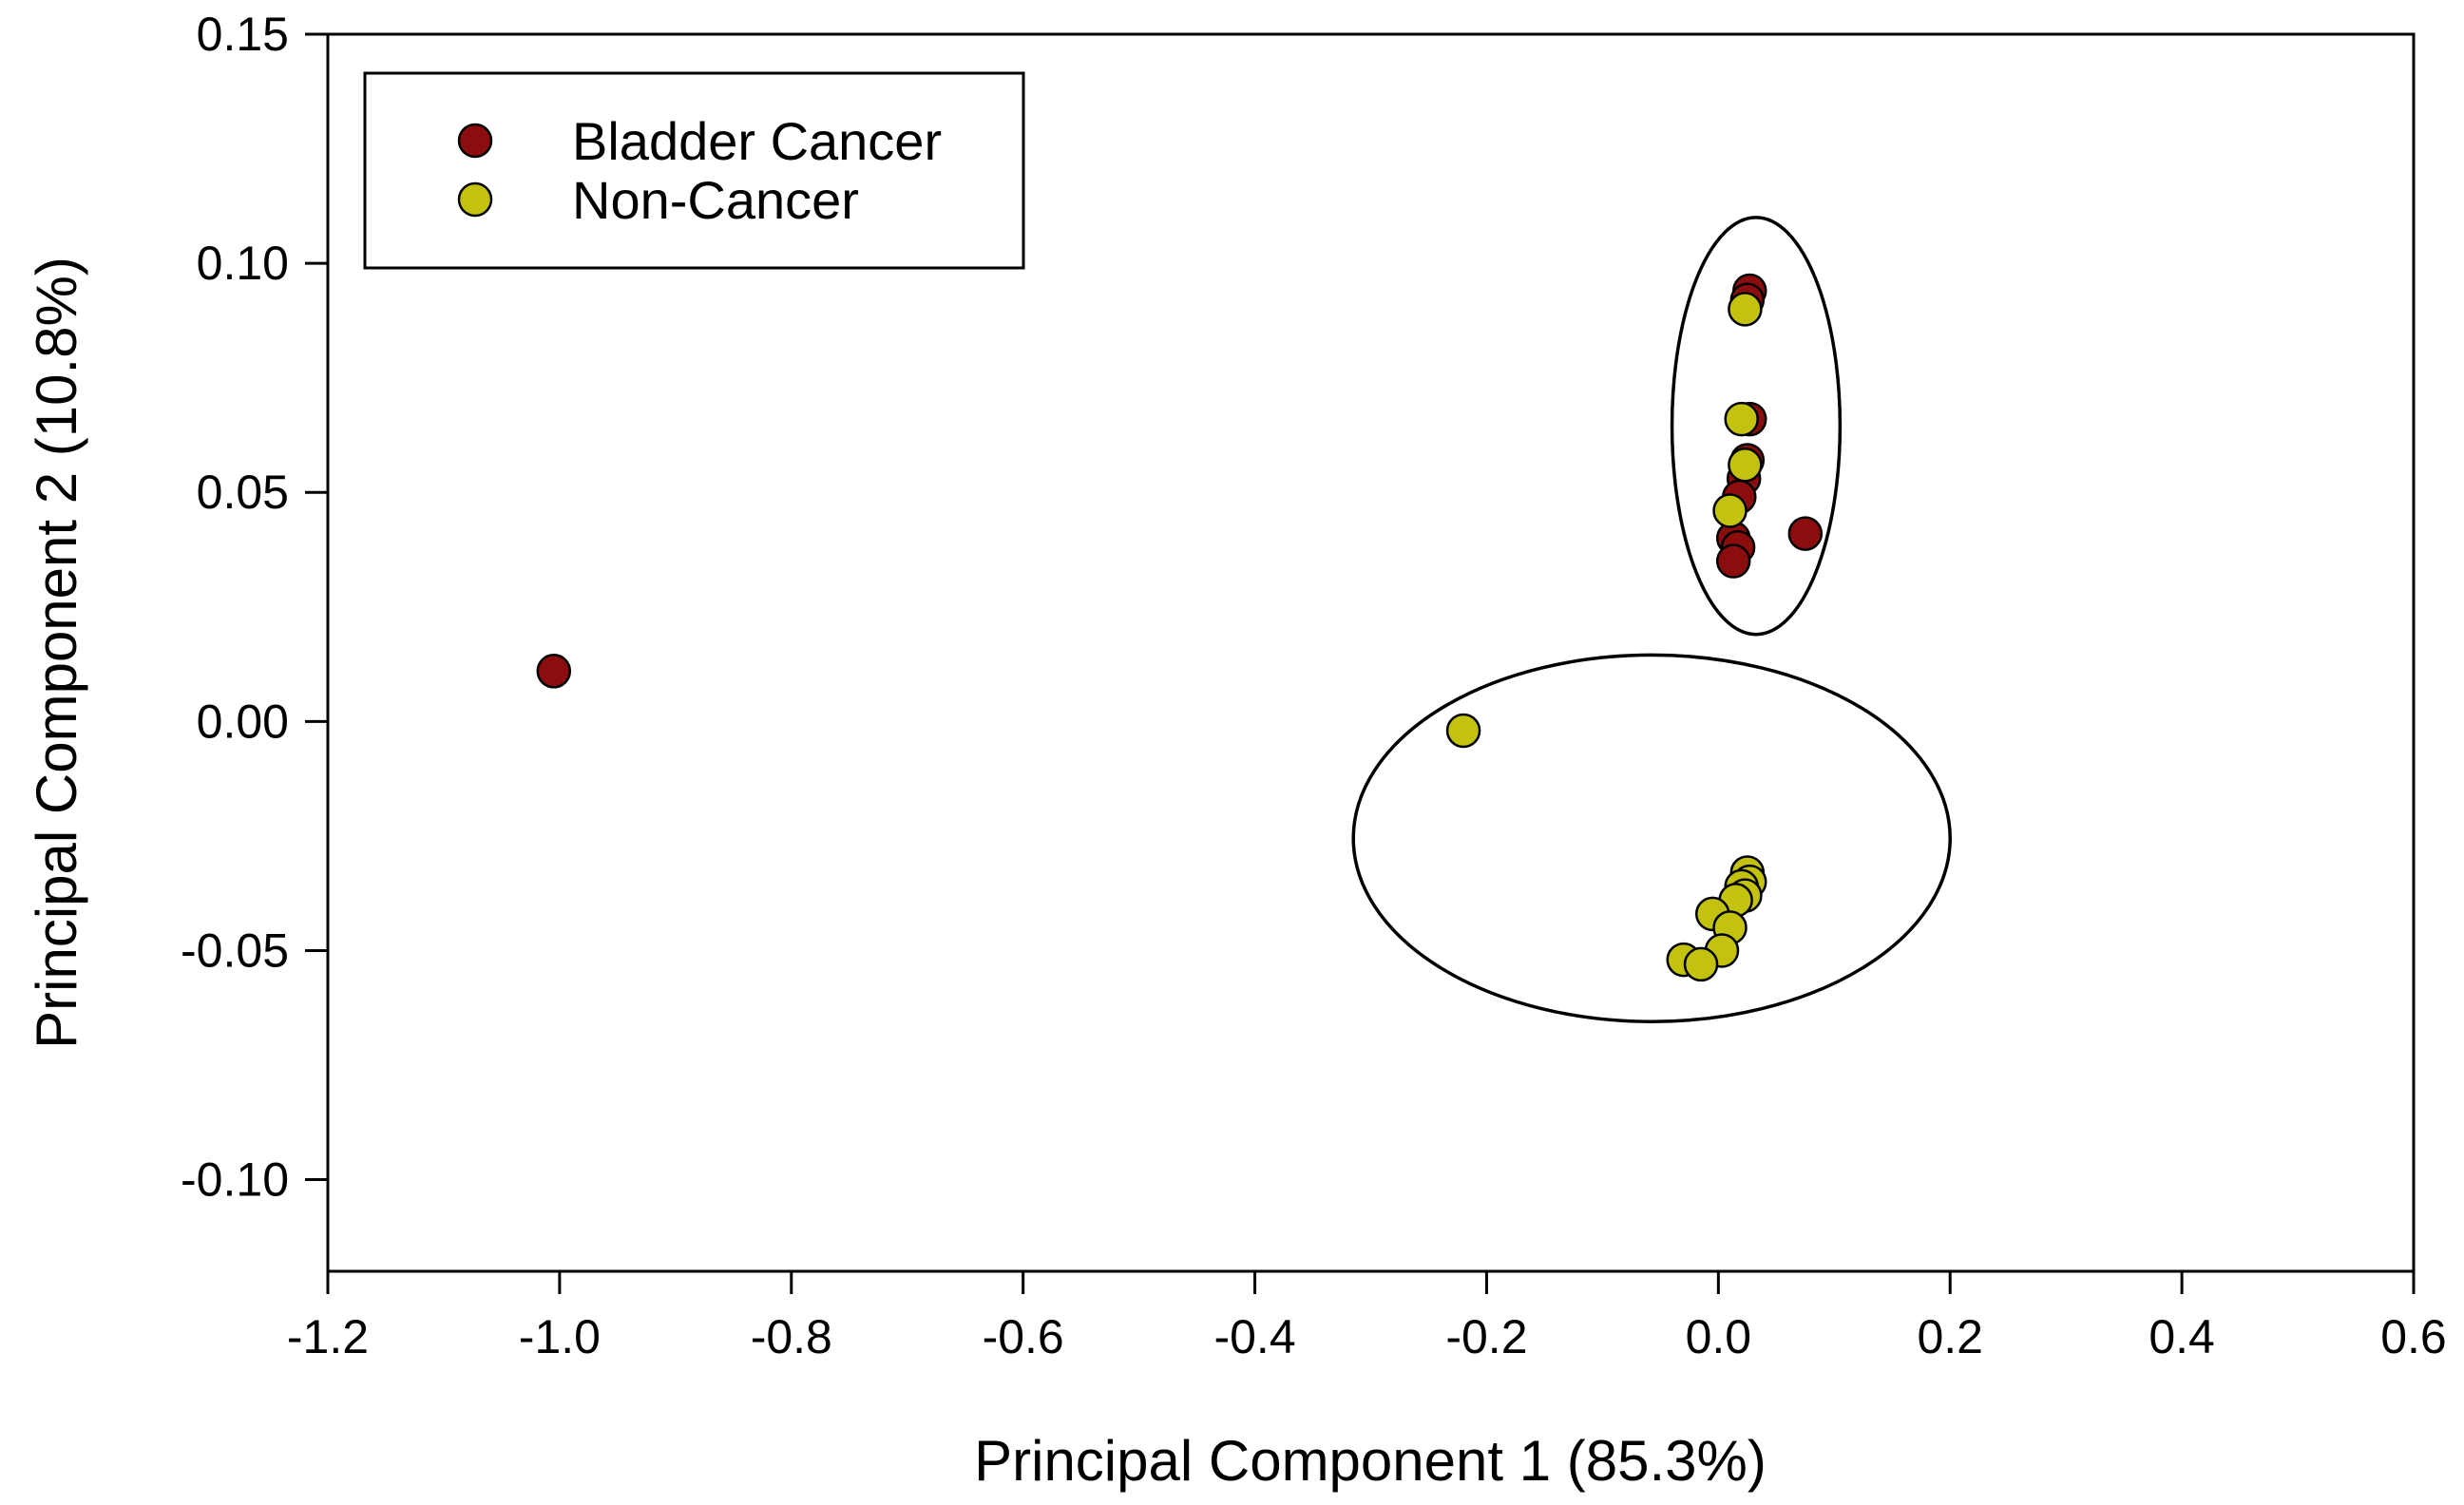 This screenshot has width=2464, height=1505. What do you see at coordinates (2413, 1336) in the screenshot?
I see `x-tick-label: 0.6` at bounding box center [2413, 1336].